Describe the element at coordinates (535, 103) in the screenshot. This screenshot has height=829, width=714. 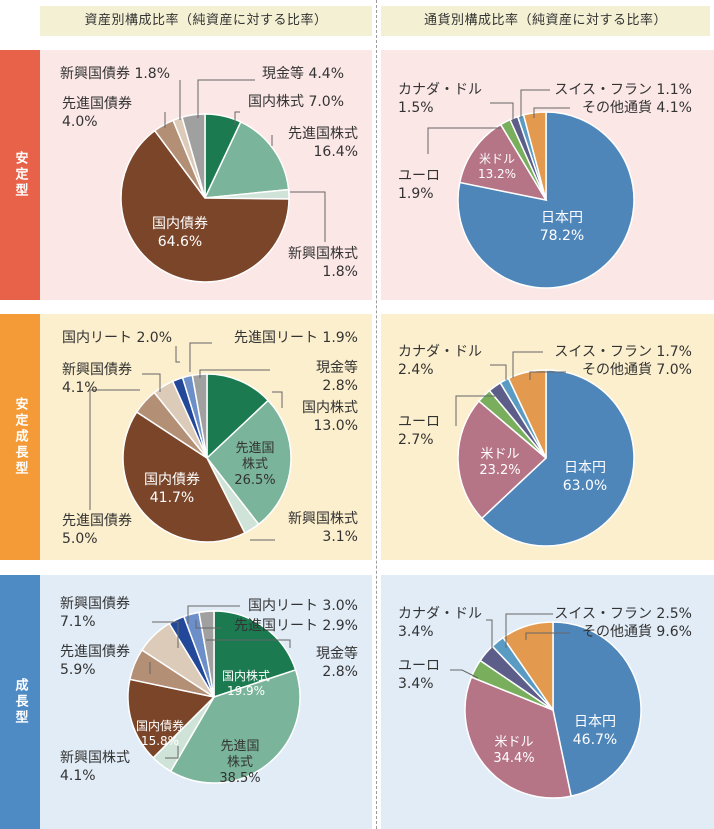
I see `pie-1-leader-chf` at that location.